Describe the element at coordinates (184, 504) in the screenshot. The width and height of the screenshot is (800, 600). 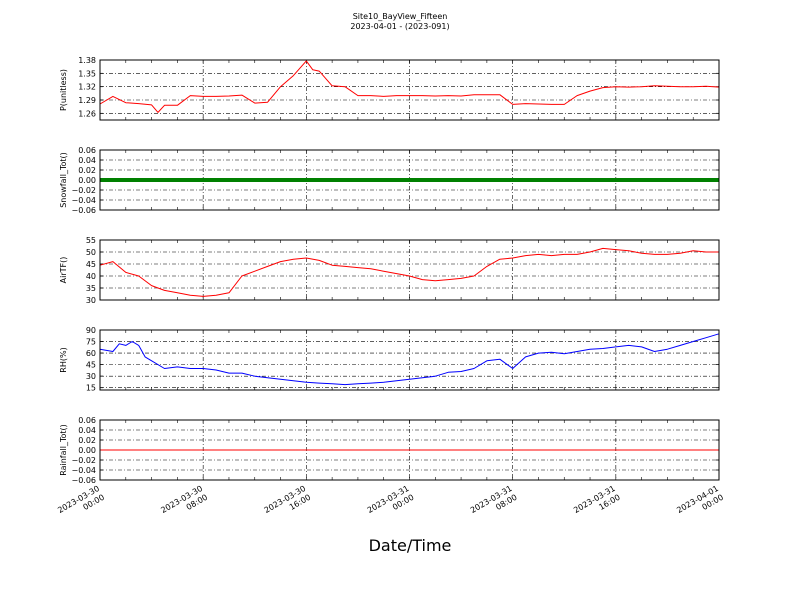
I see `x-tick-label: 2023-03-3008:00` at that location.